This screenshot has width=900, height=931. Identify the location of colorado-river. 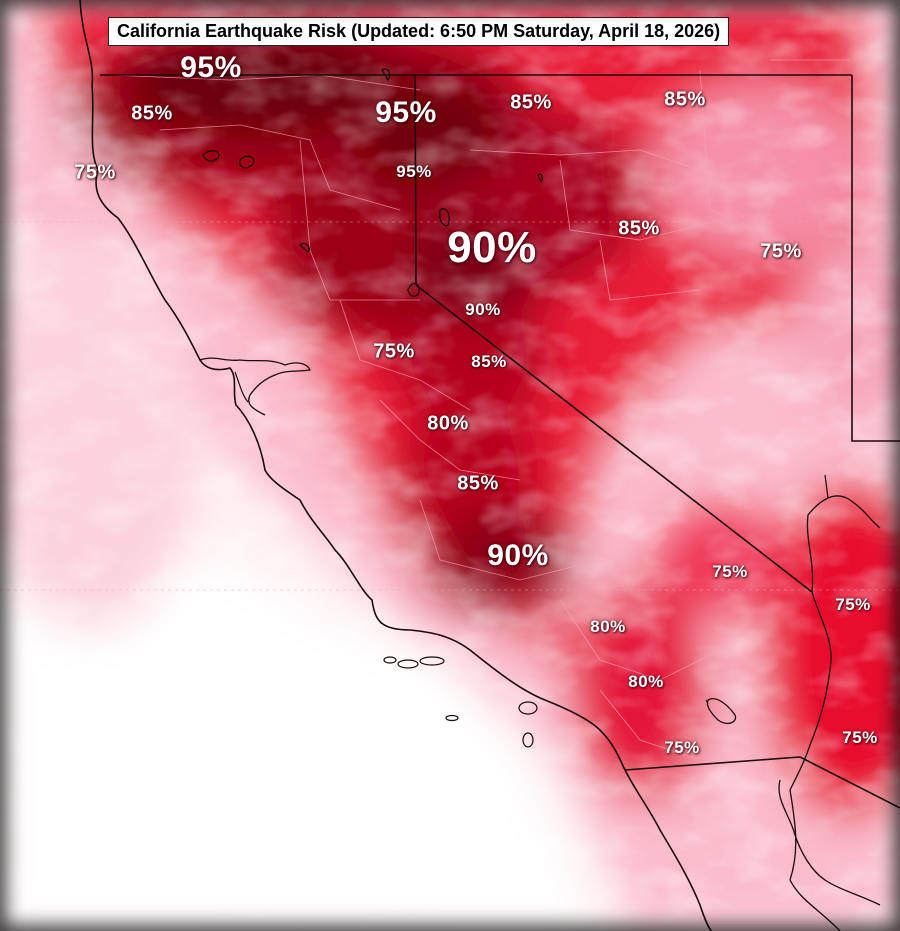
(835, 713).